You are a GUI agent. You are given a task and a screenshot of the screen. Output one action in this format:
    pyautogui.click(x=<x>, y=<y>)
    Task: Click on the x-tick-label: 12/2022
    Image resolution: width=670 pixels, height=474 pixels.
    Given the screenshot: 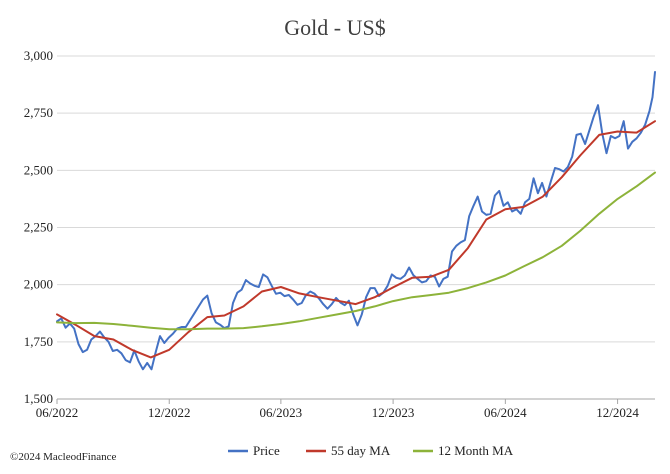 What is the action you would take?
    pyautogui.click(x=169, y=412)
    